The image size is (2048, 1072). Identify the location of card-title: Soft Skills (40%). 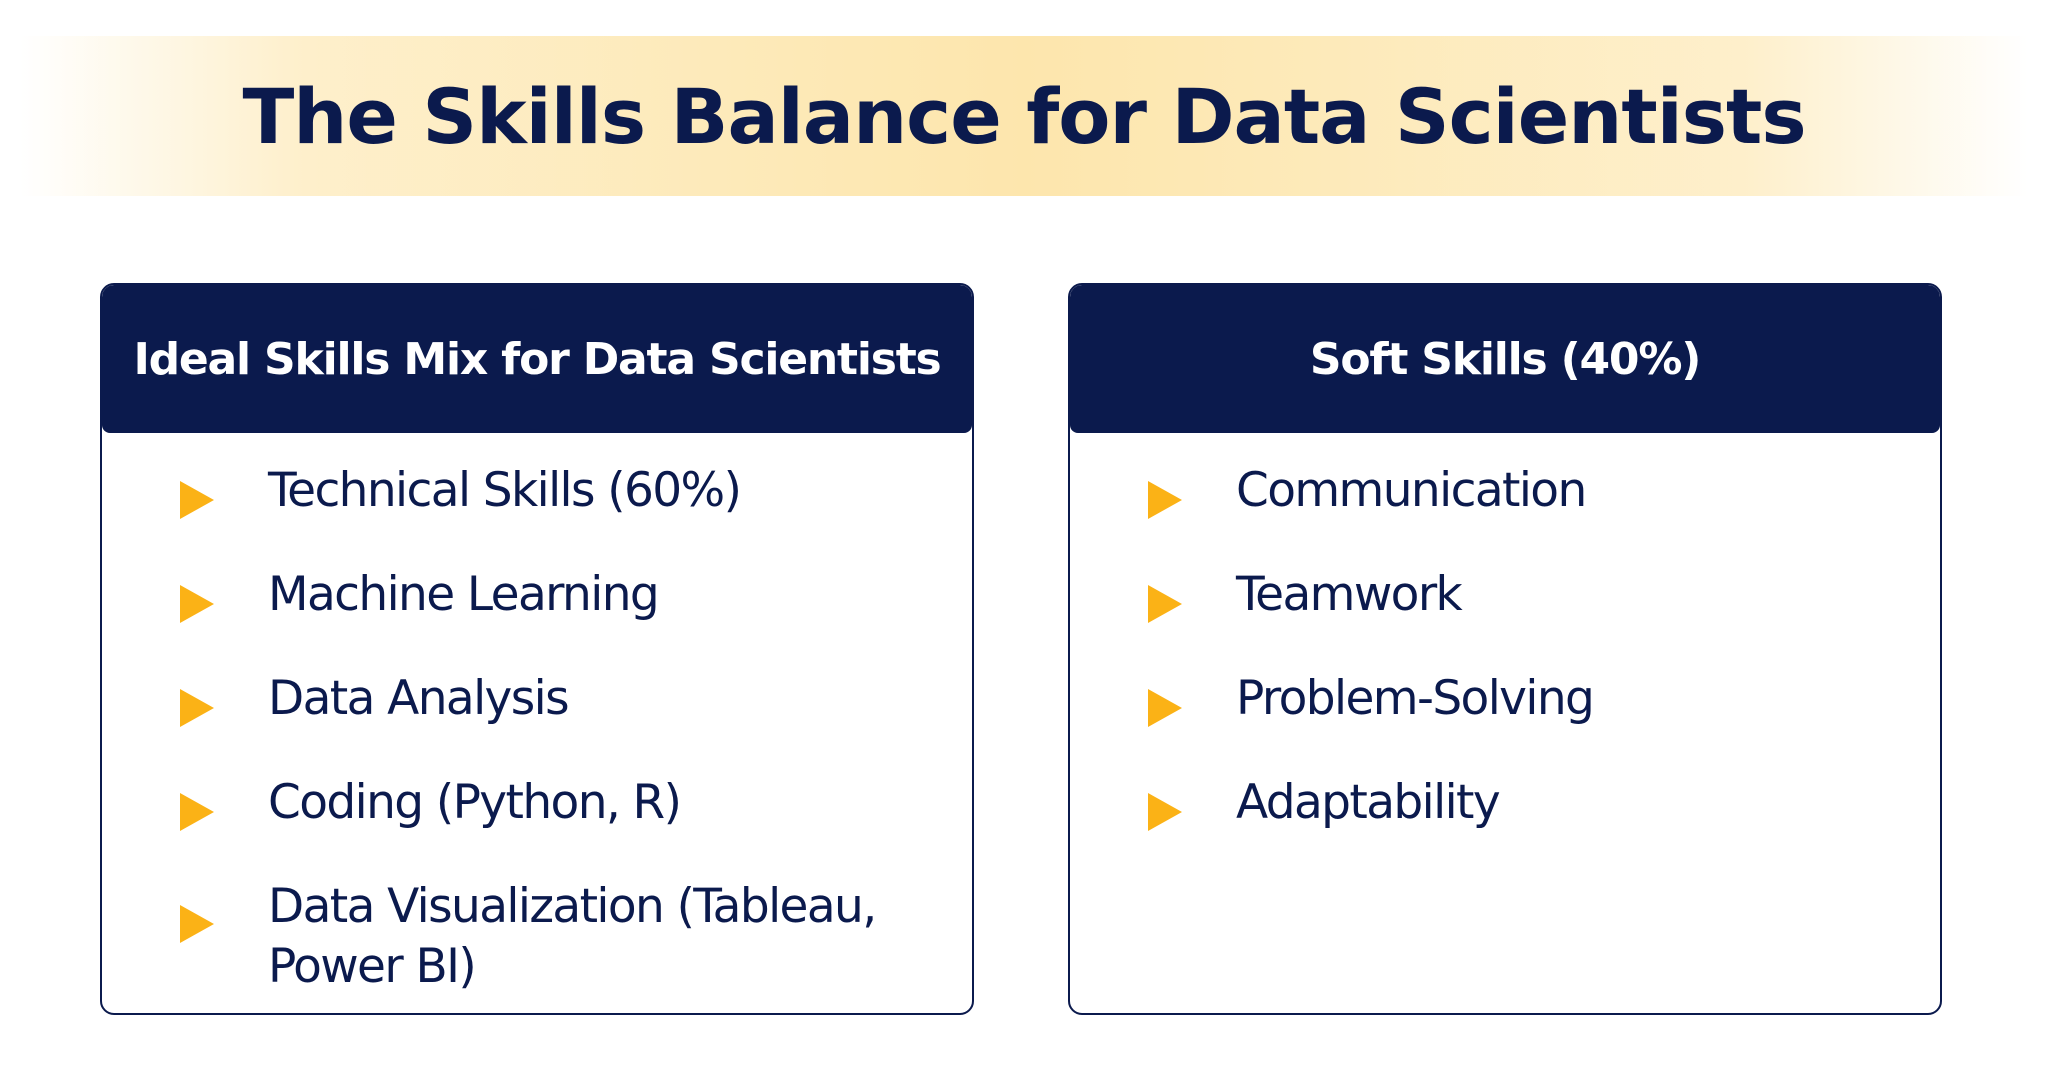
(1505, 359).